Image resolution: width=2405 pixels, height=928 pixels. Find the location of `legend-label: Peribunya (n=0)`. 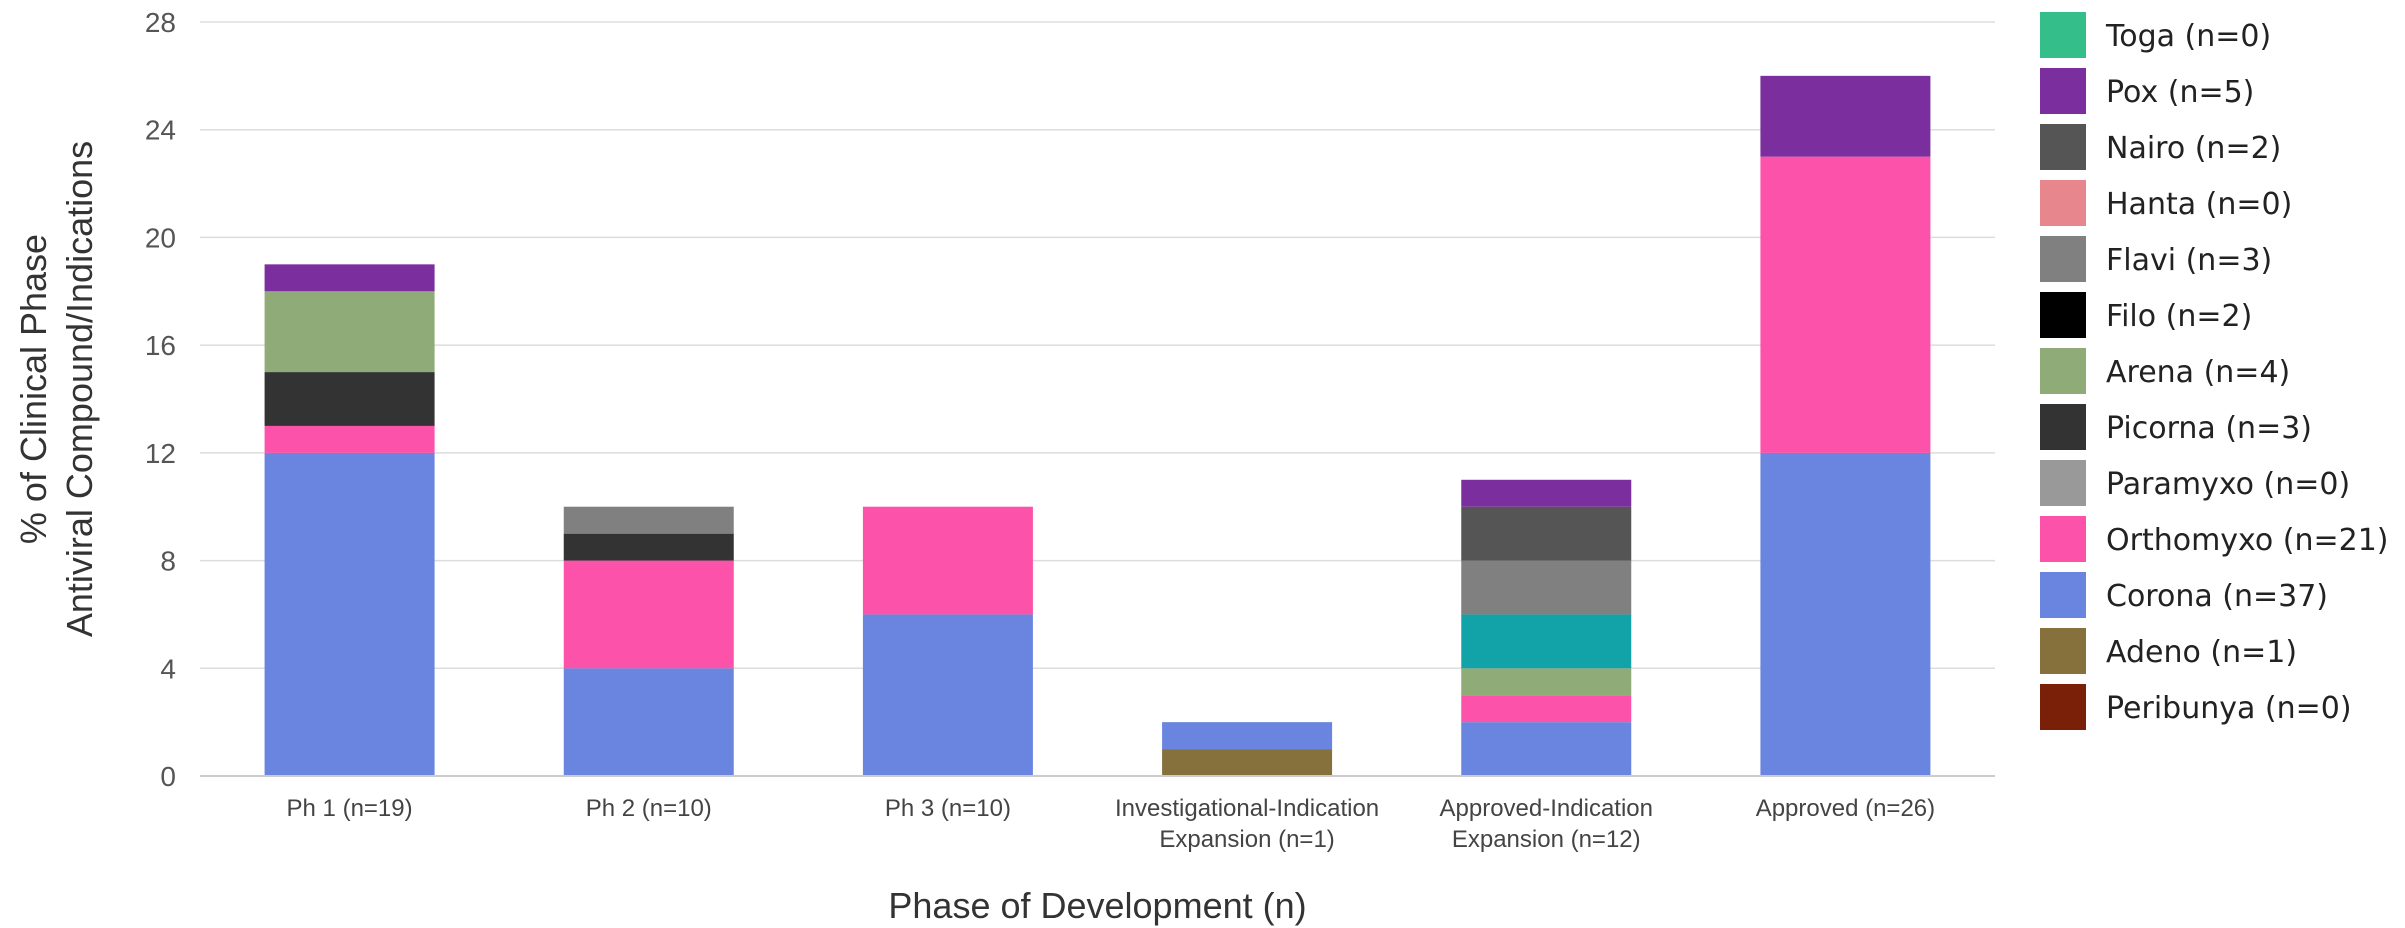

legend-label: Peribunya (n=0) is located at coordinates (2229, 708).